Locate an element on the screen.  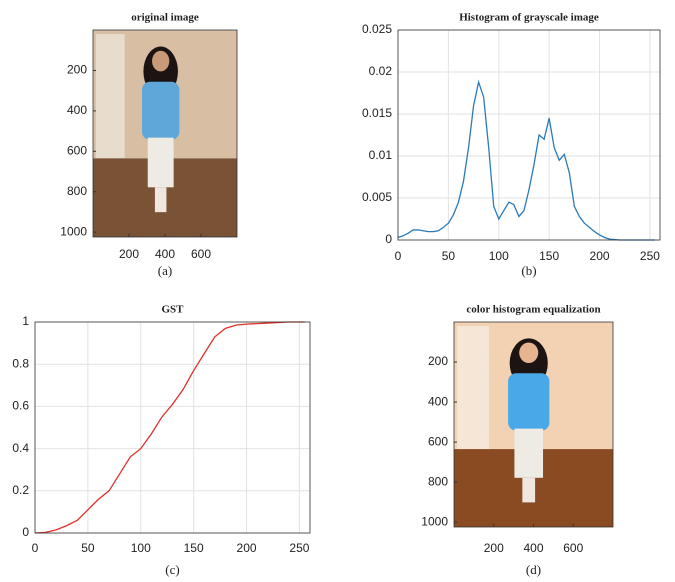
y-tick-label: 0.005 is located at coordinates (377, 197).